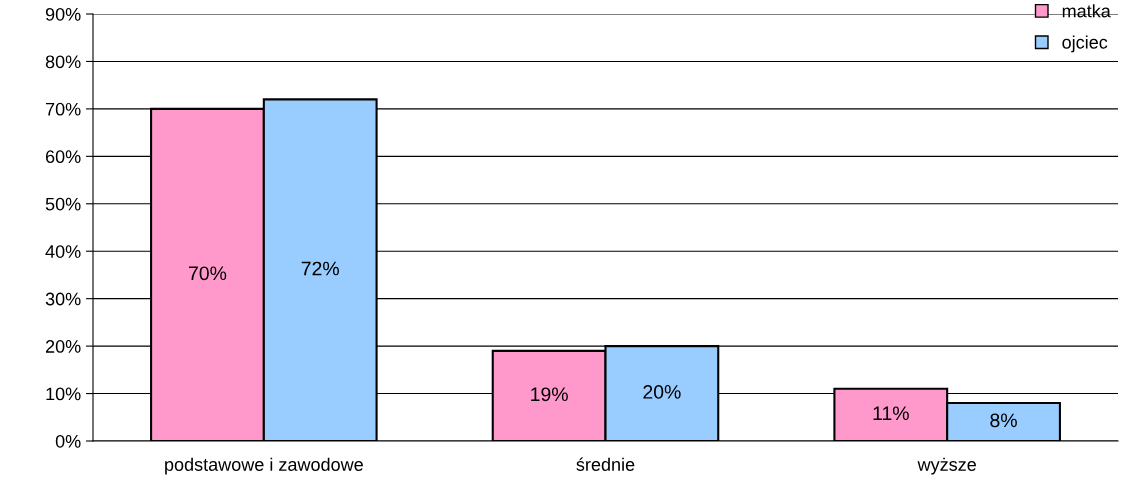 The height and width of the screenshot is (487, 1121). What do you see at coordinates (1086, 11) in the screenshot?
I see `legend-label: matka` at bounding box center [1086, 11].